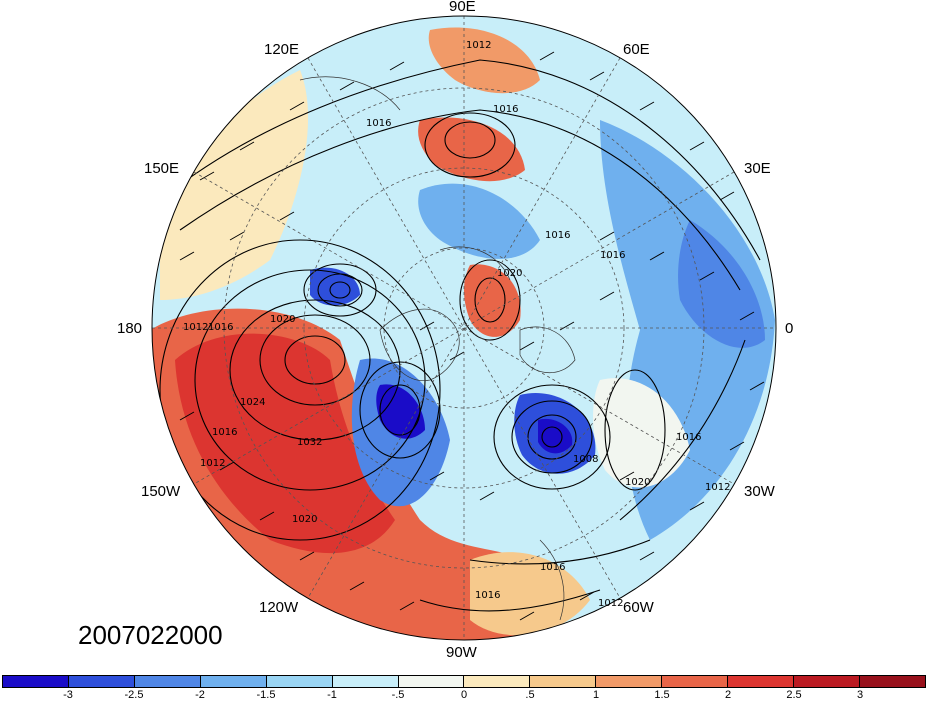 This screenshot has height=702, width=928. What do you see at coordinates (479, 221) in the screenshot?
I see `cool-anomaly-siberia` at bounding box center [479, 221].